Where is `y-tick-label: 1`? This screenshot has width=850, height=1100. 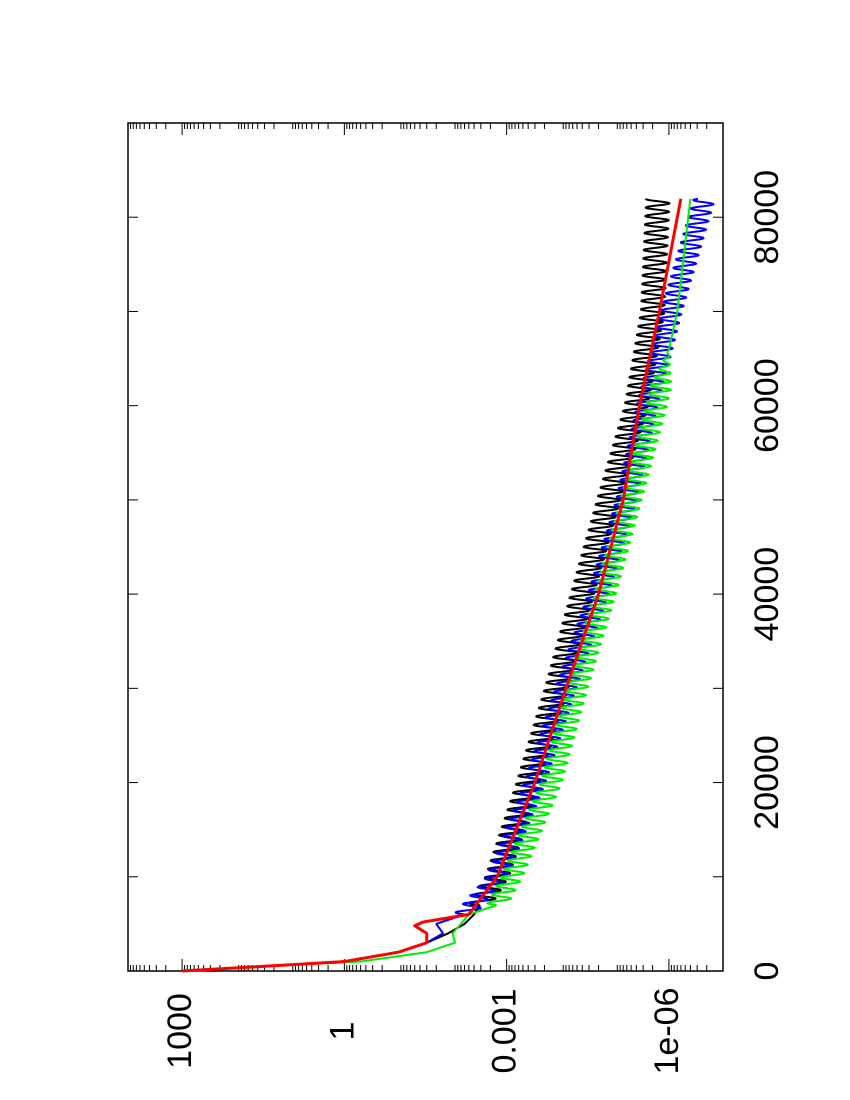
y-tick-label: 1 is located at coordinates (342, 1031).